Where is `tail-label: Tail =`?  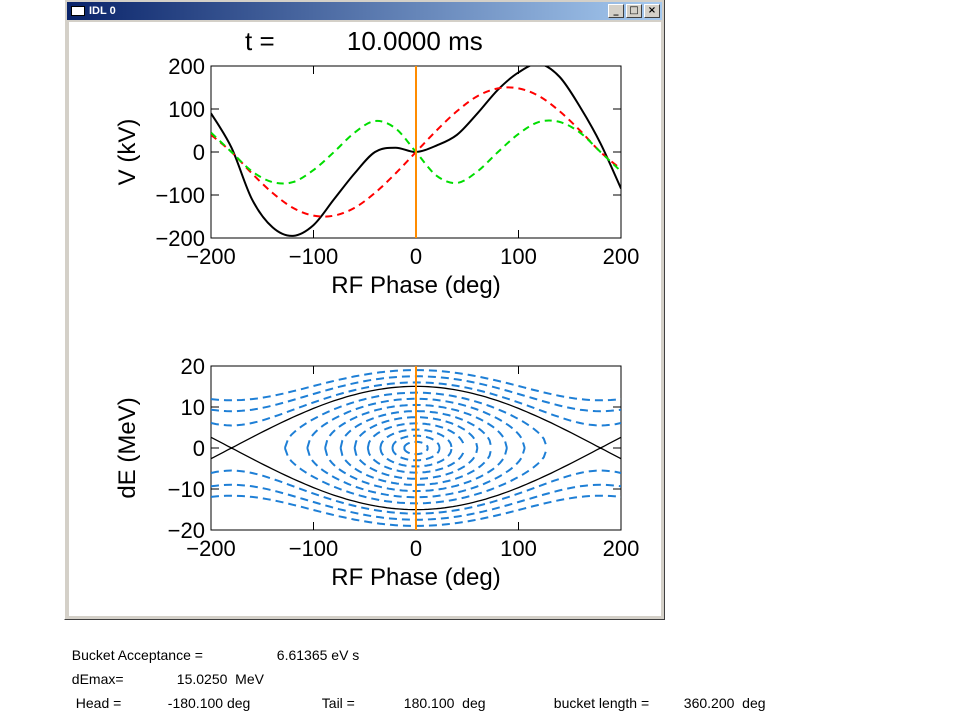 tail-label: Tail = is located at coordinates (338, 703).